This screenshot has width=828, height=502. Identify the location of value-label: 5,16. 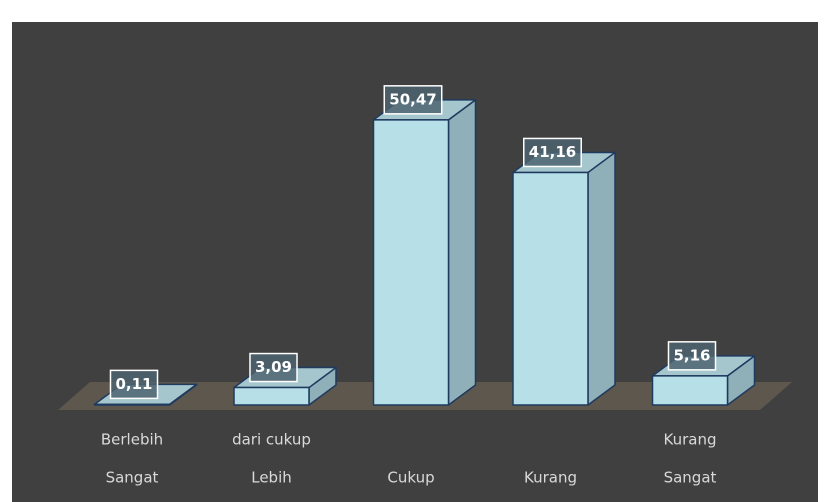
(691, 355).